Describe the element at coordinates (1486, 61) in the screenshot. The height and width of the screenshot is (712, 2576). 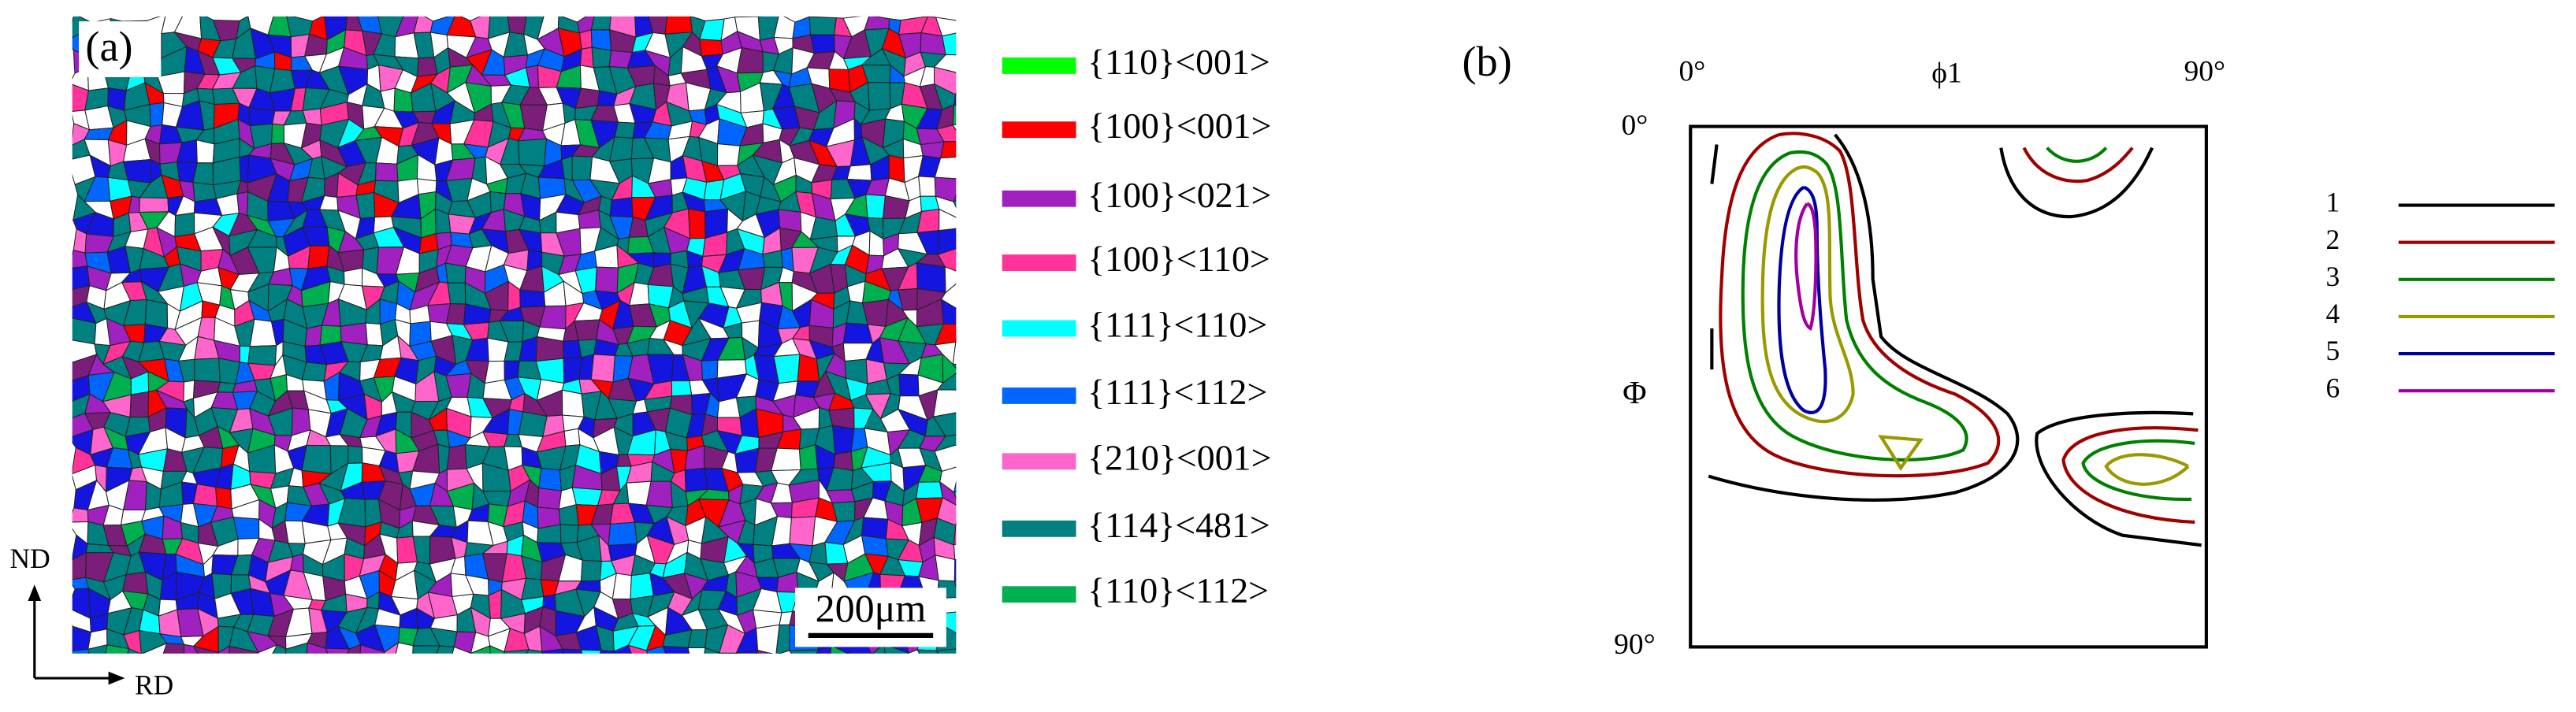
I see `panel-label: (b)` at that location.